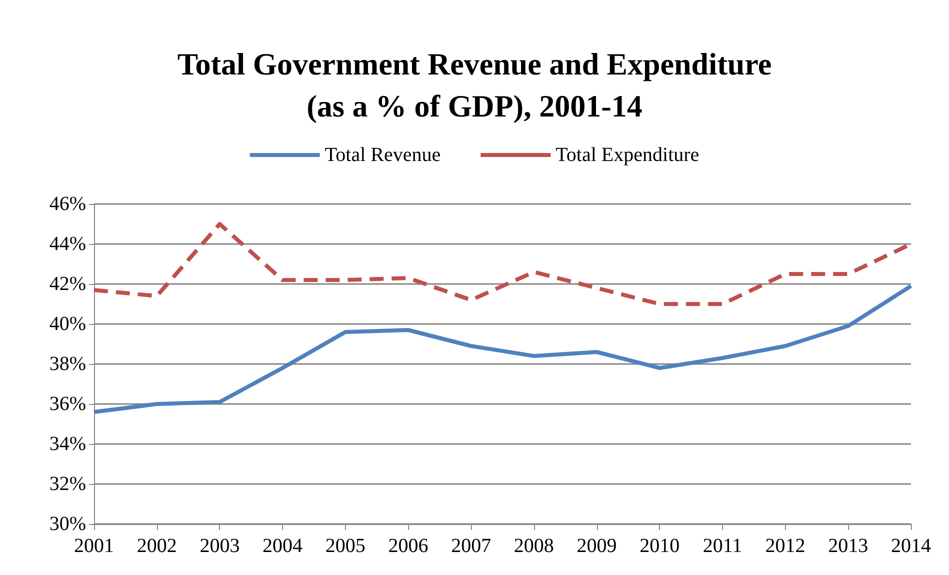  Describe the element at coordinates (282, 546) in the screenshot. I see `x-tick-label: 2004` at that location.